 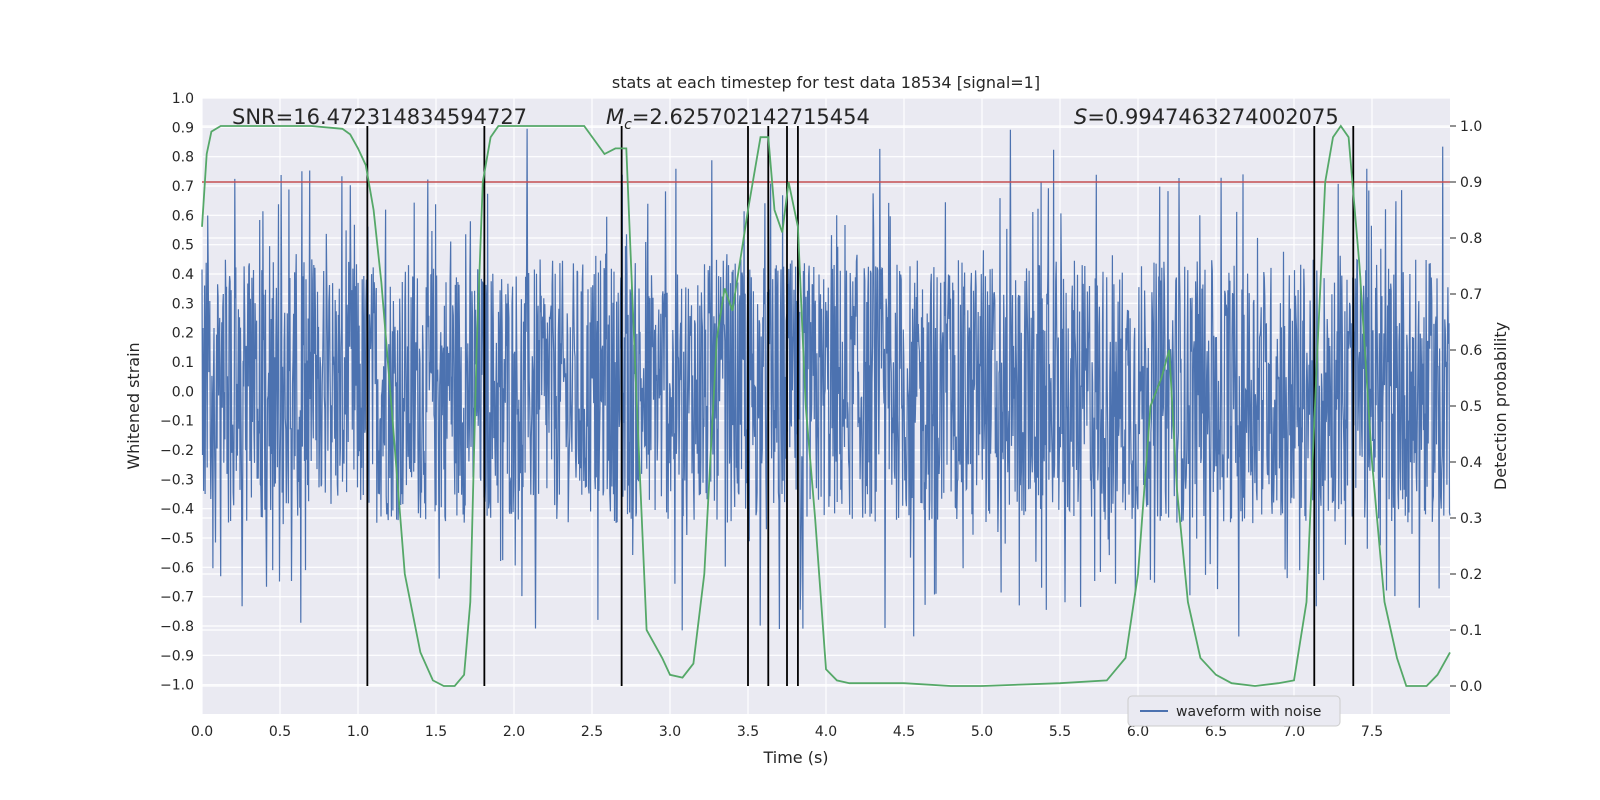 I want to click on y-left-tick-label: 0.6, so click(x=183, y=216).